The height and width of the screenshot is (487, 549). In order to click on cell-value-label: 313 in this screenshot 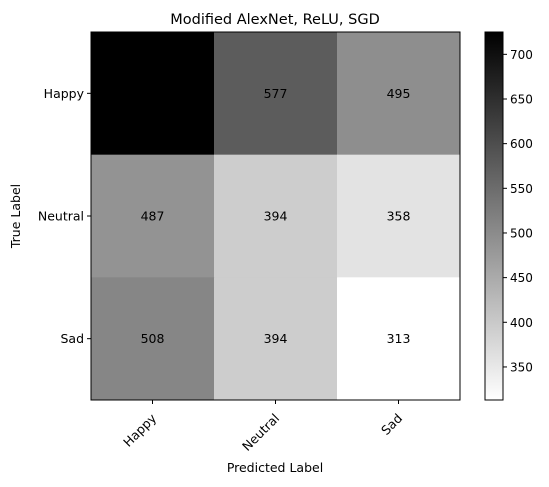, I will do `click(399, 338)`.